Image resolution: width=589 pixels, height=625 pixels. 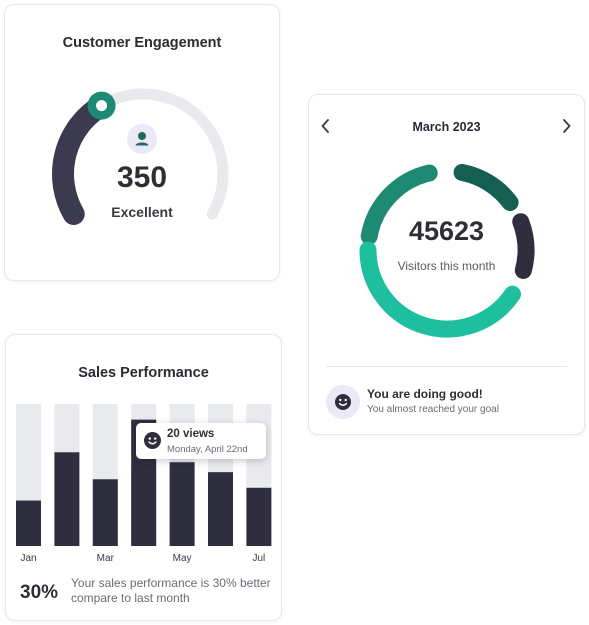 What do you see at coordinates (143, 373) in the screenshot?
I see `sales-title: Sales Performance` at bounding box center [143, 373].